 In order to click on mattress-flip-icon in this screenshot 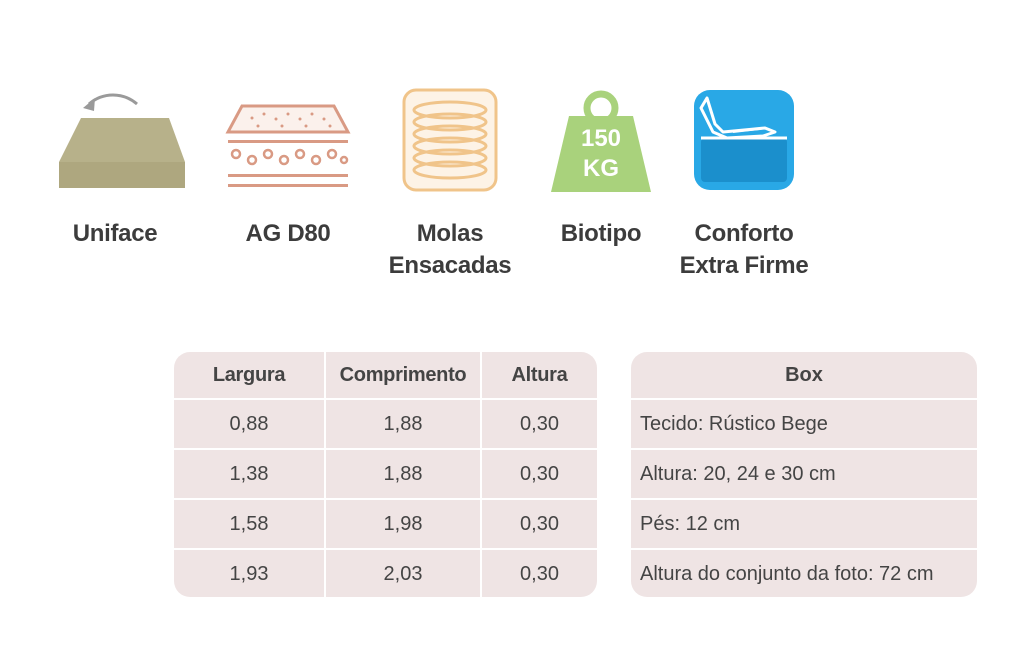, I will do `click(115, 143)`.